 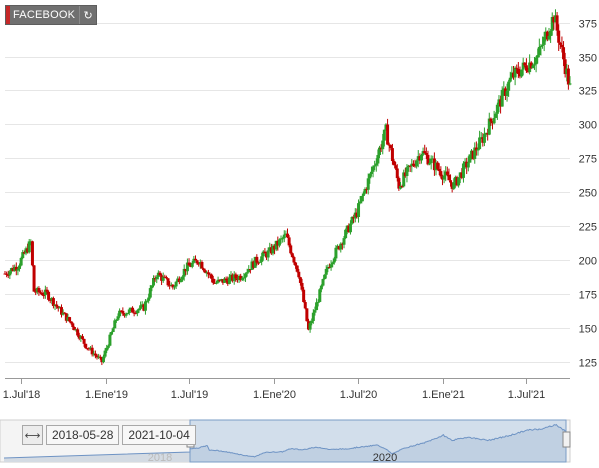 What do you see at coordinates (378, 441) in the screenshot?
I see `navigator-selection` at bounding box center [378, 441].